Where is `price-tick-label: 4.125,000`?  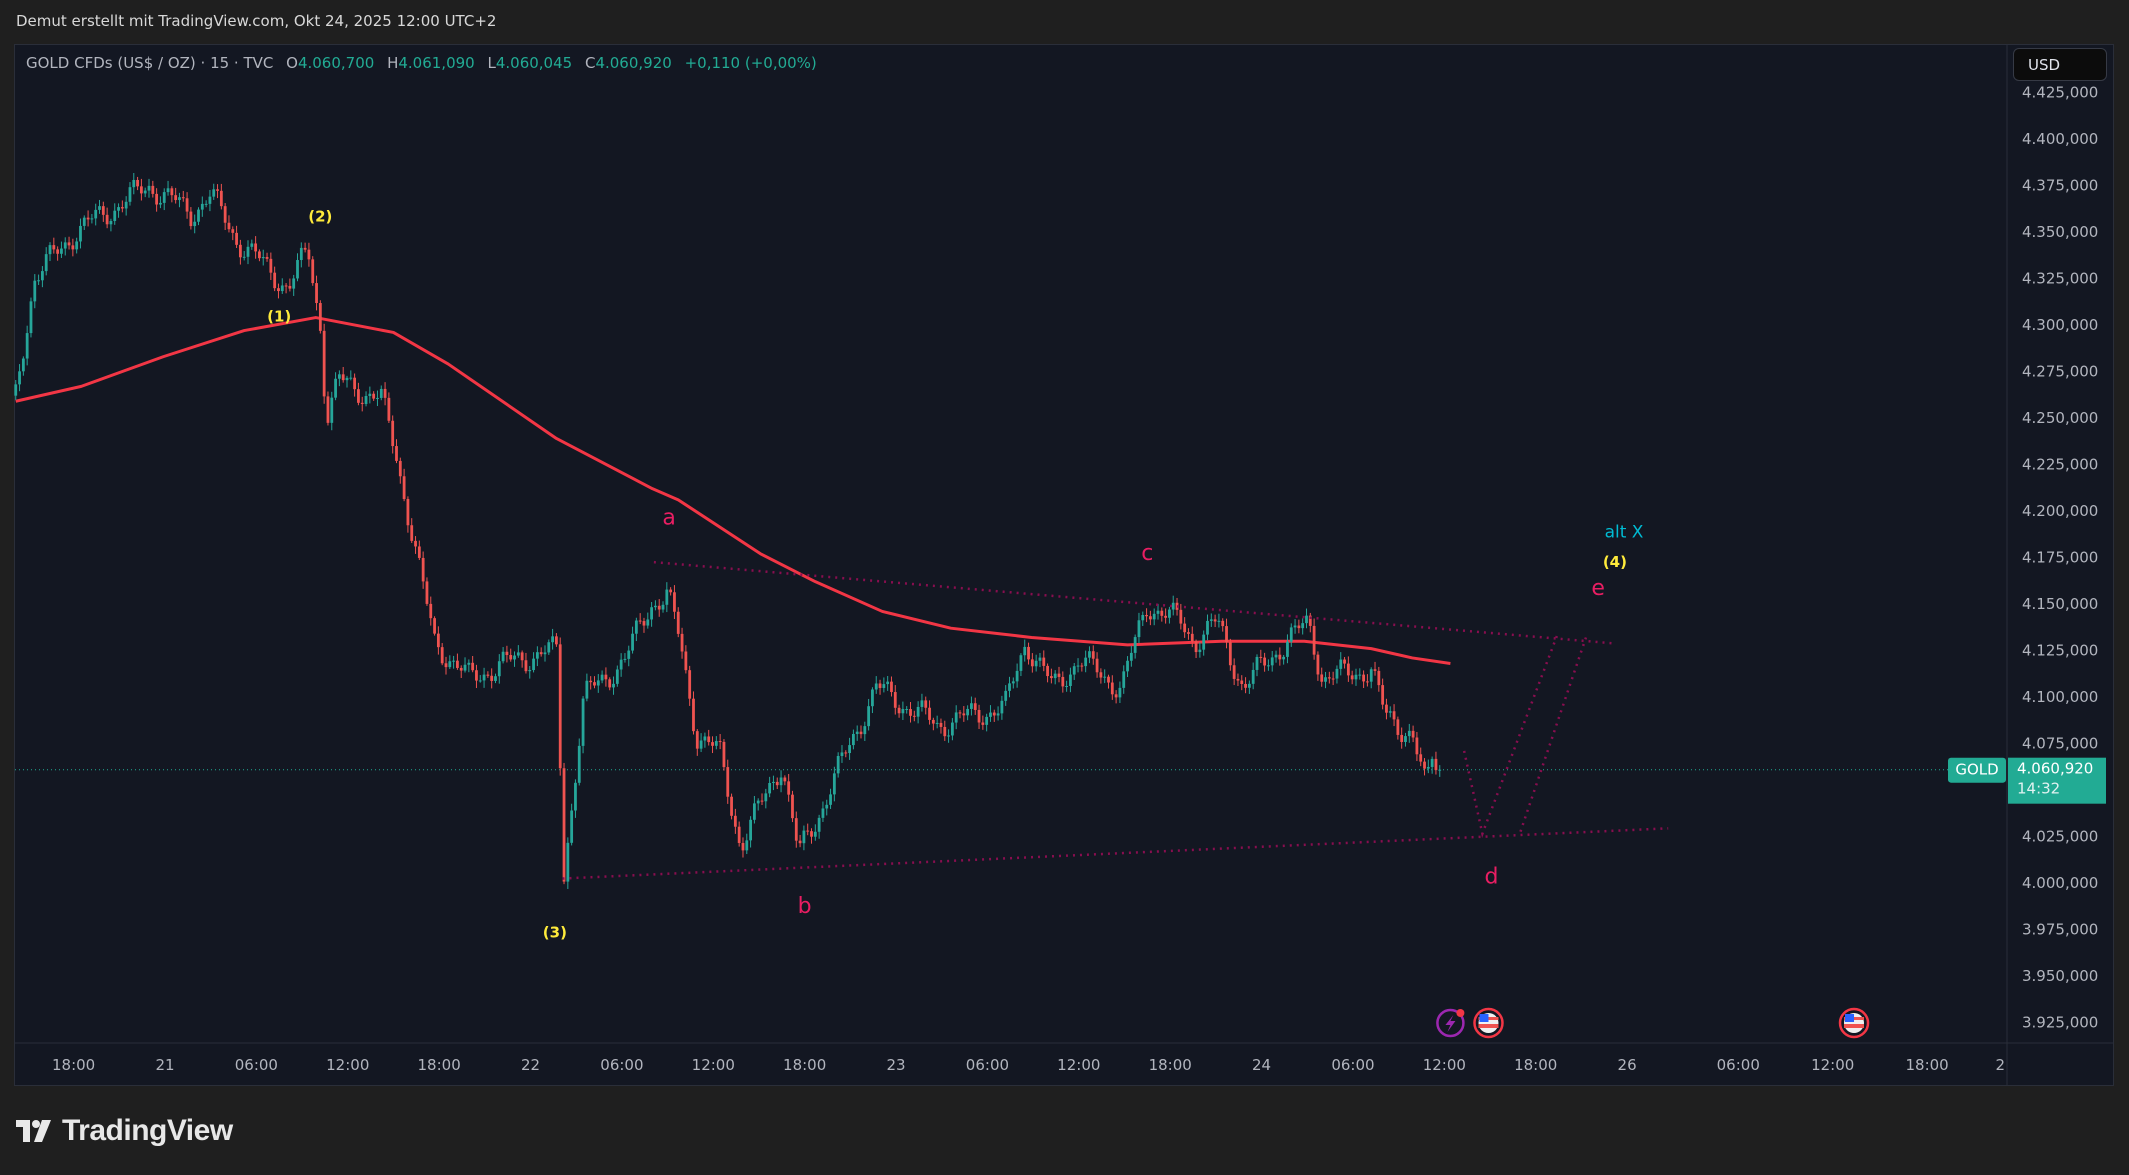
price-tick-label: 4.125,000 is located at coordinates (2060, 651).